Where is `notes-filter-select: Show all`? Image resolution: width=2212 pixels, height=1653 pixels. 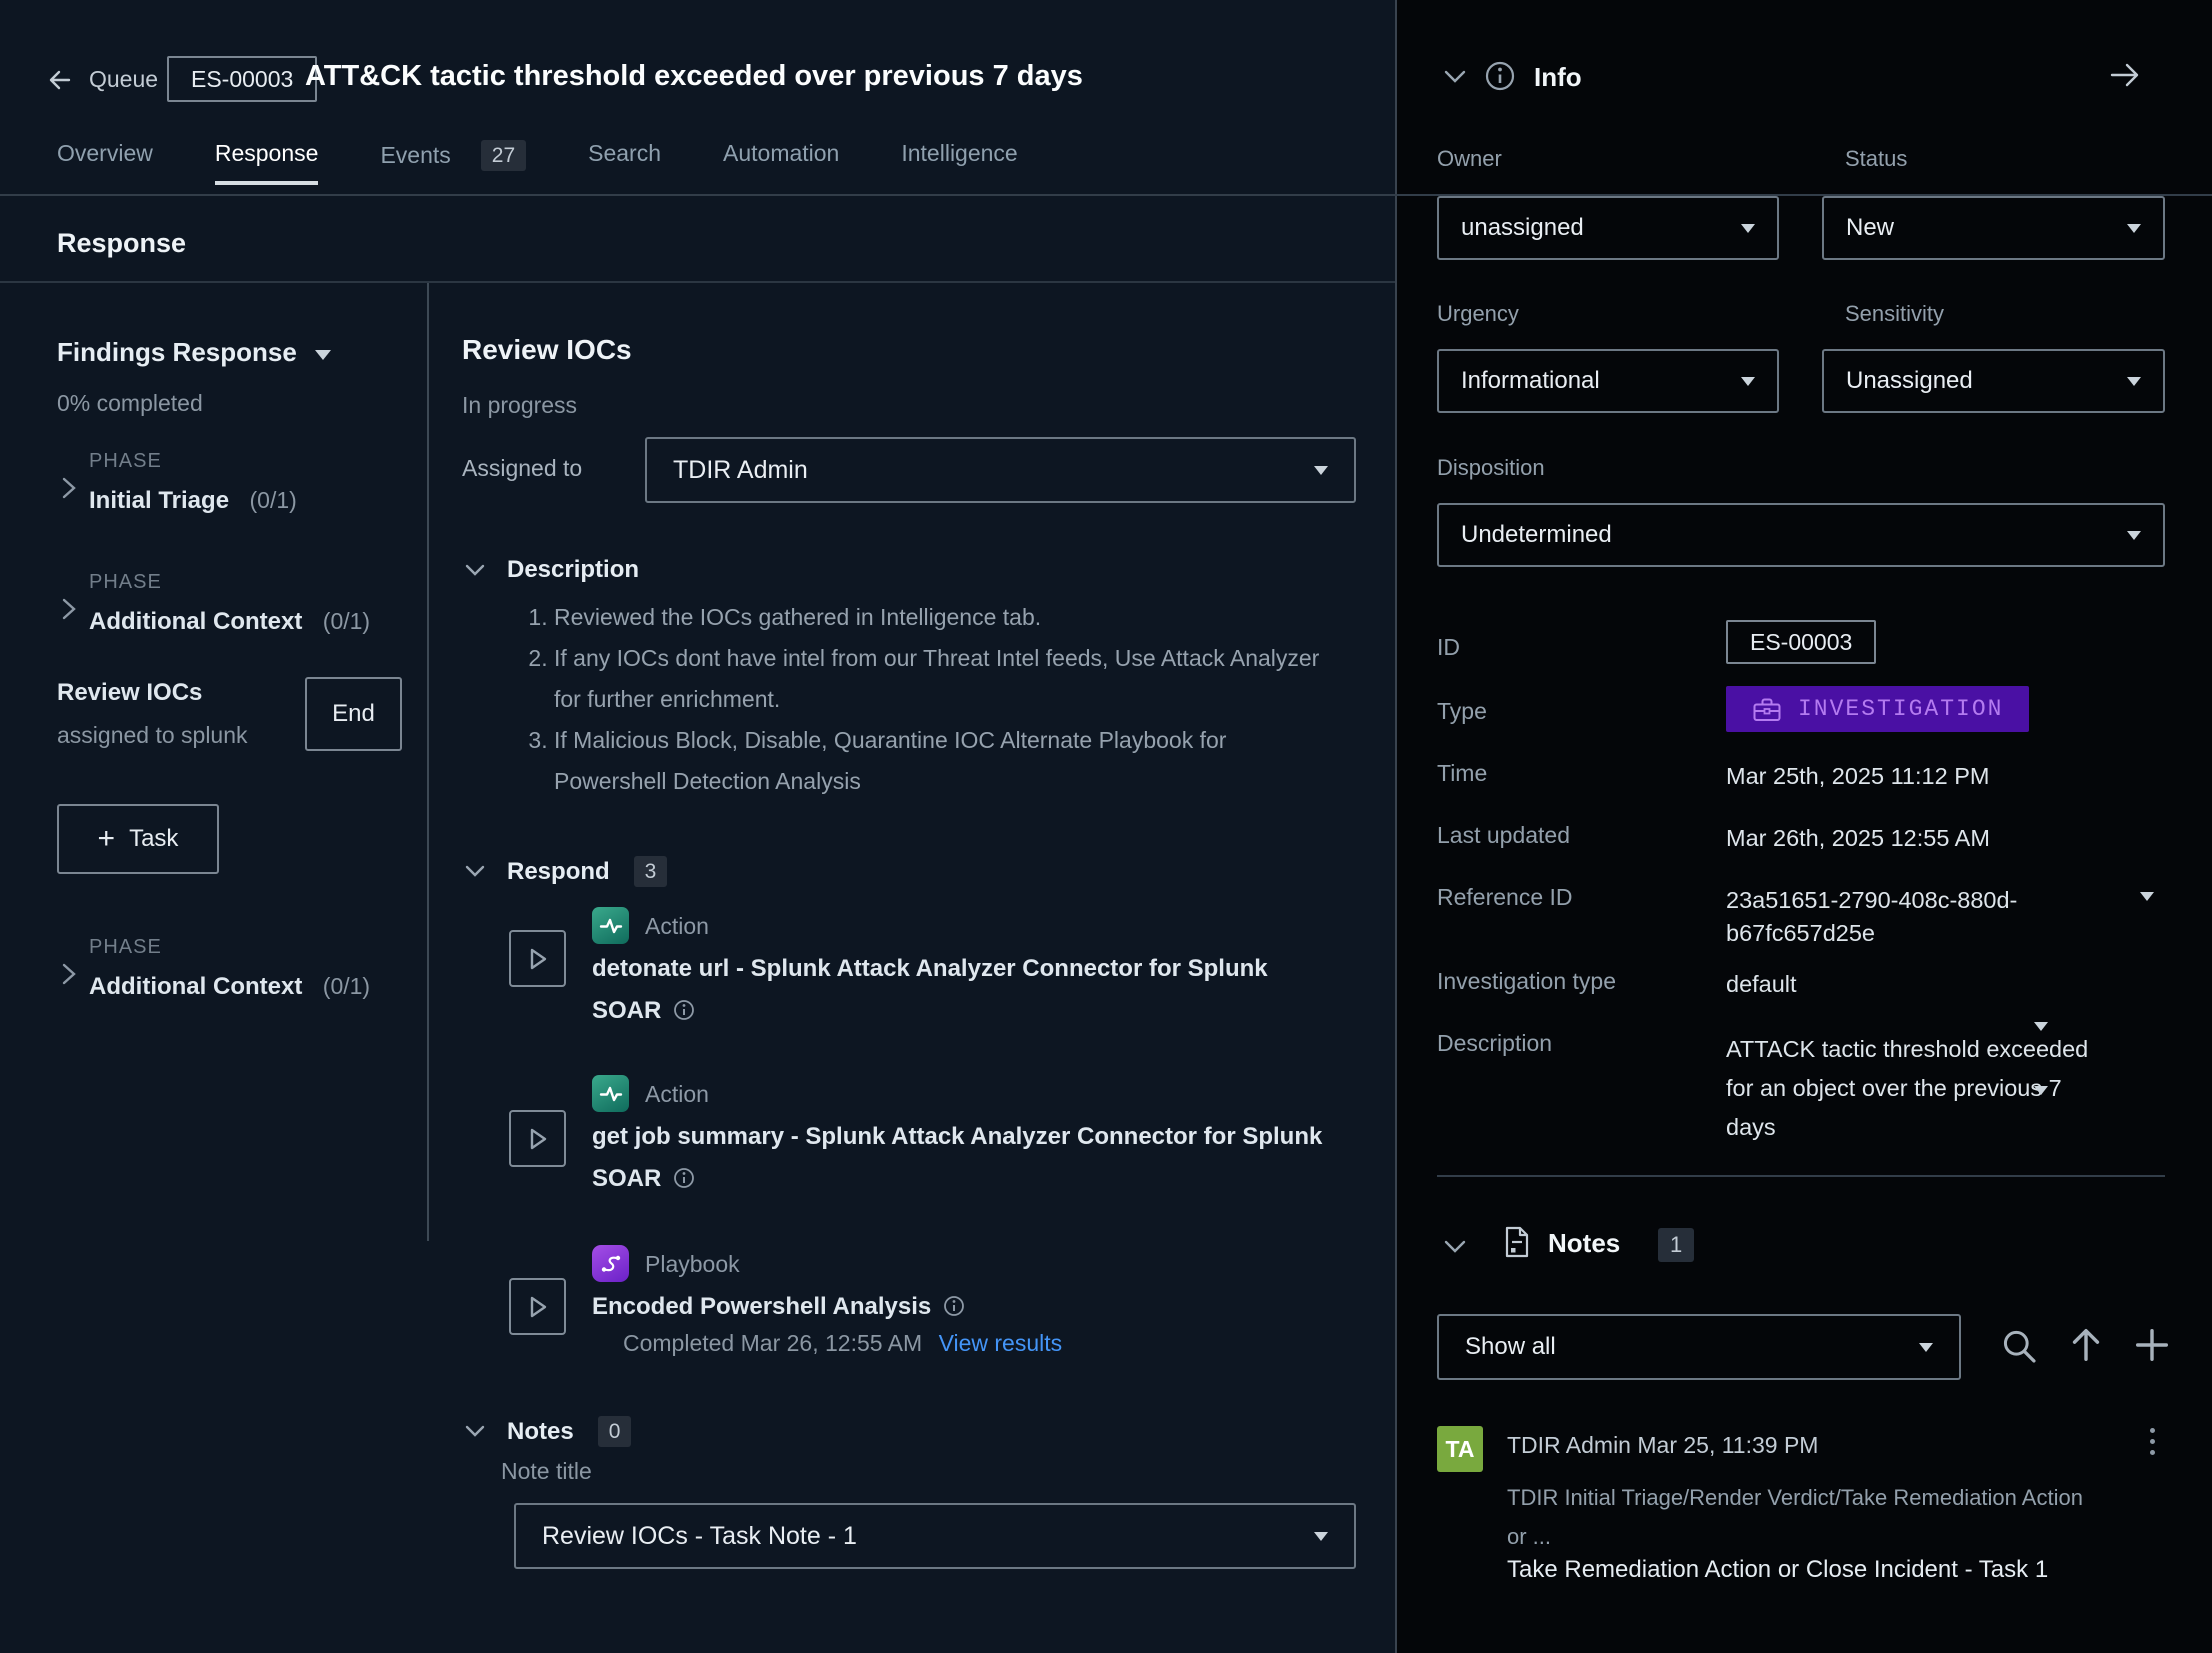
notes-filter-select: Show all is located at coordinates (1699, 1347).